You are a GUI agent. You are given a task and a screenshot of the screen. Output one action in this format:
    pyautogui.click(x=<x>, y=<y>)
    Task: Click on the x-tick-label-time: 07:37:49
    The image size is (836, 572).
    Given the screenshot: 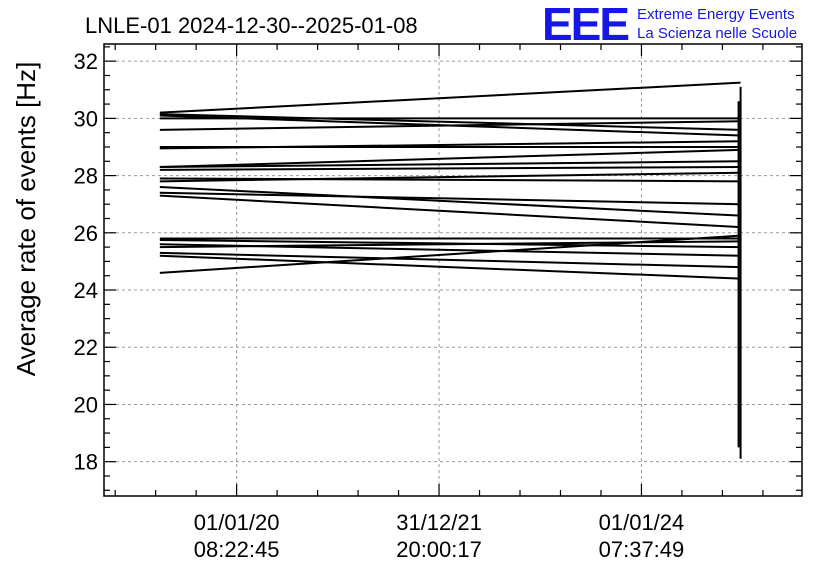 What is the action you would take?
    pyautogui.click(x=642, y=549)
    